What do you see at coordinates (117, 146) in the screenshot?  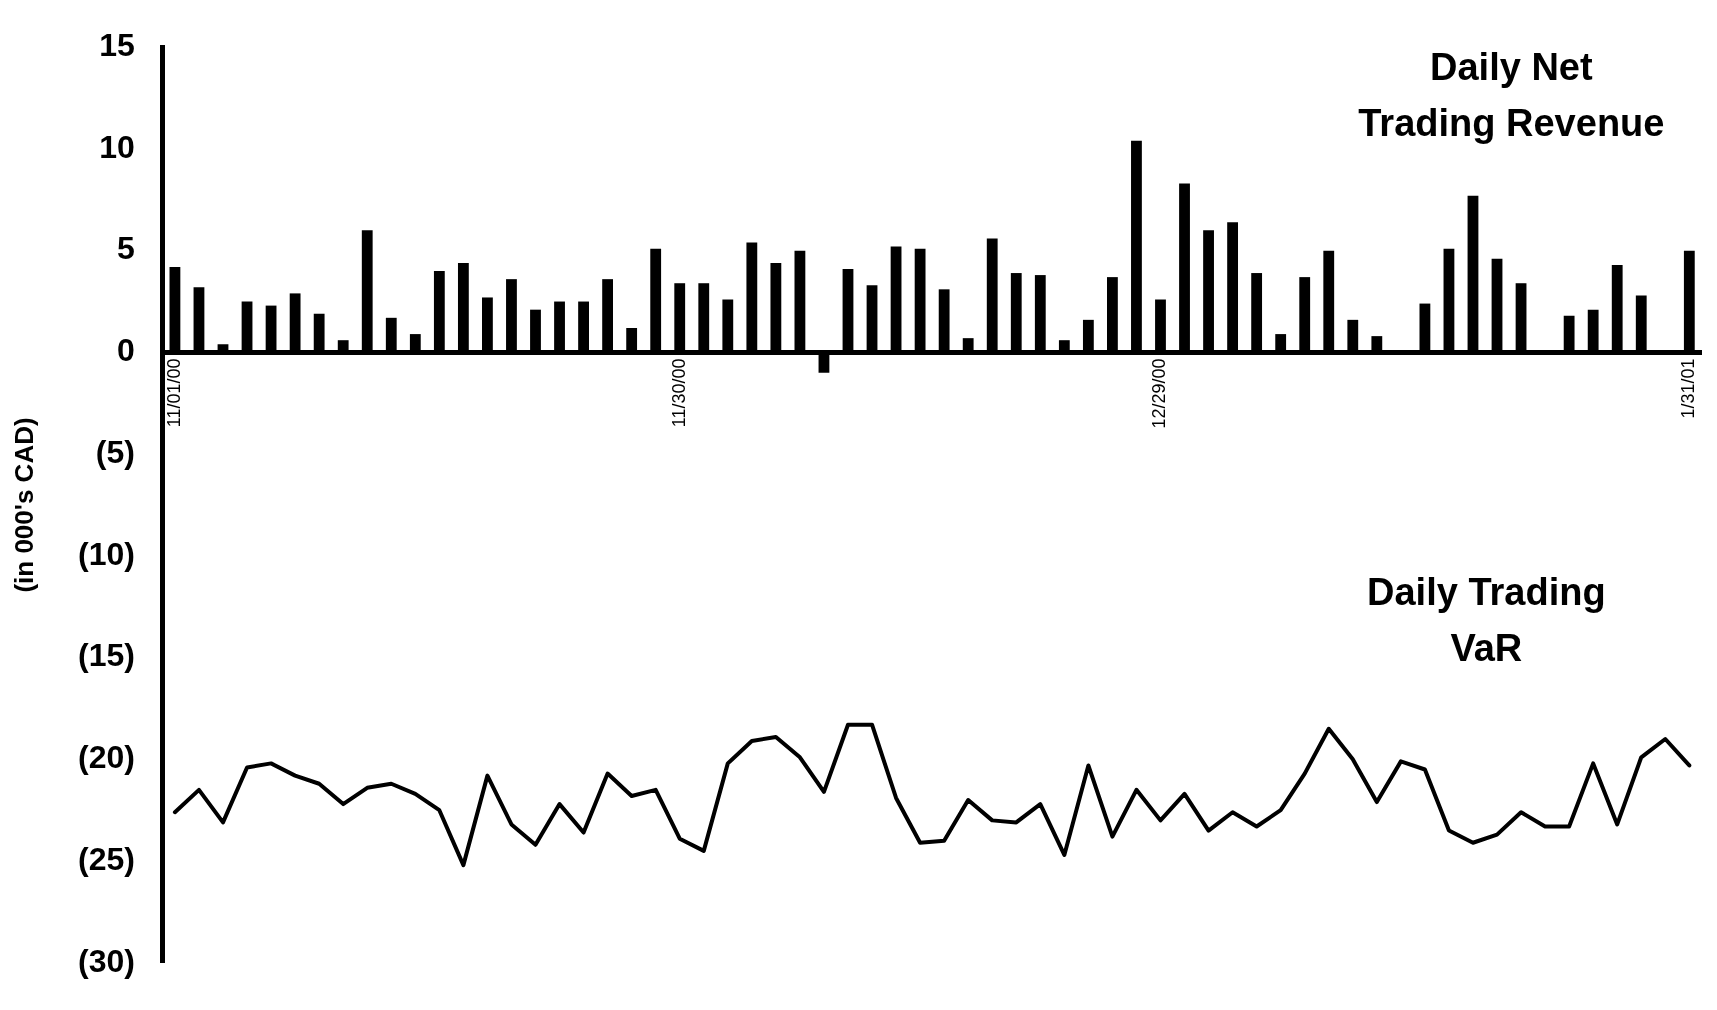 I see `y-tick-label: 10` at bounding box center [117, 146].